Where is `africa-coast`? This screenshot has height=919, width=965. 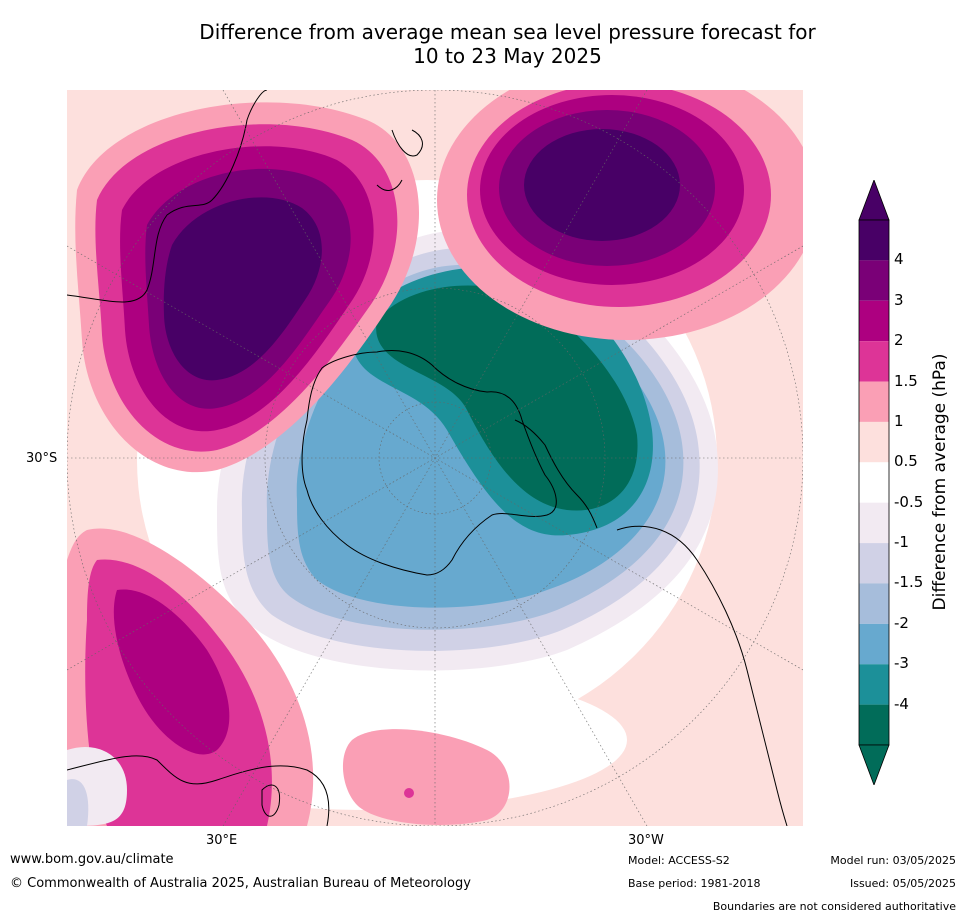 africa-coast is located at coordinates (198, 790).